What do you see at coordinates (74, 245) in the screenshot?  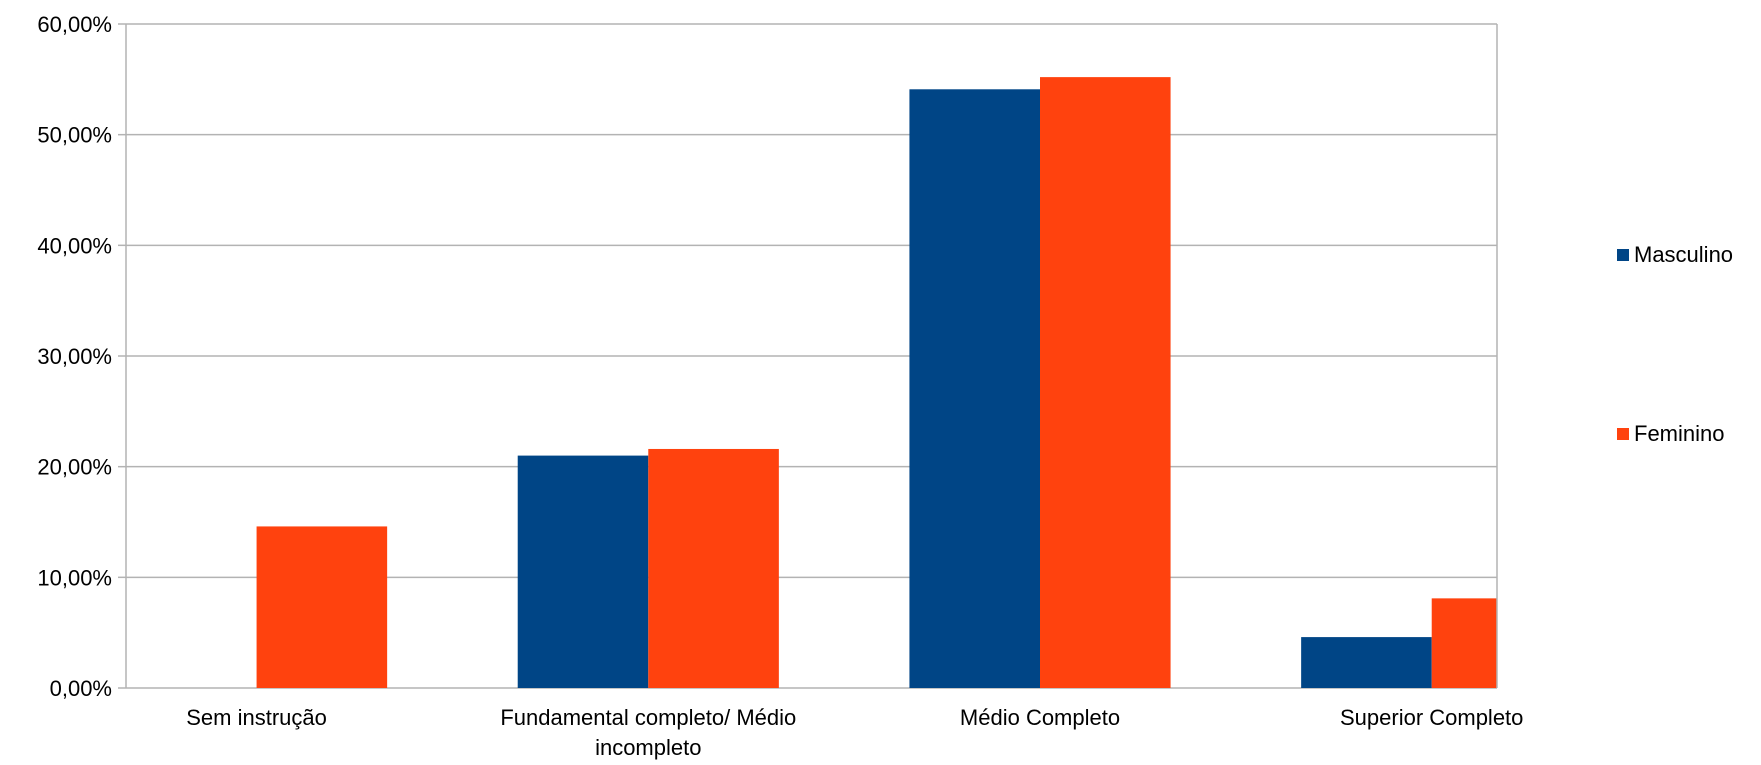 I see `y-tick-label: 40,00%` at bounding box center [74, 245].